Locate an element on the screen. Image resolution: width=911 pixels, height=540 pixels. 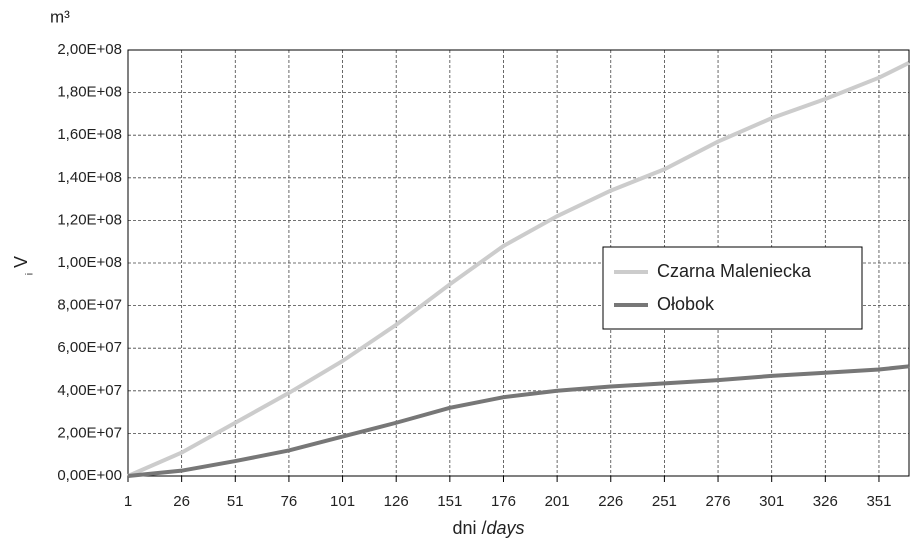
y-tick-label: 6,00E+07 is located at coordinates (89, 347).